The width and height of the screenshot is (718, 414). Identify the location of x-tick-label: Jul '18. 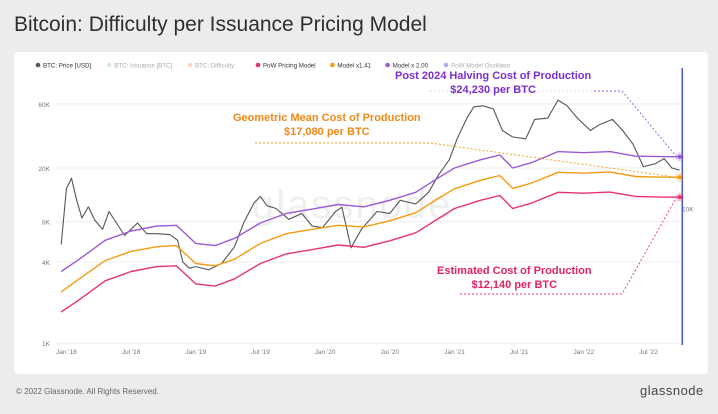
(131, 352).